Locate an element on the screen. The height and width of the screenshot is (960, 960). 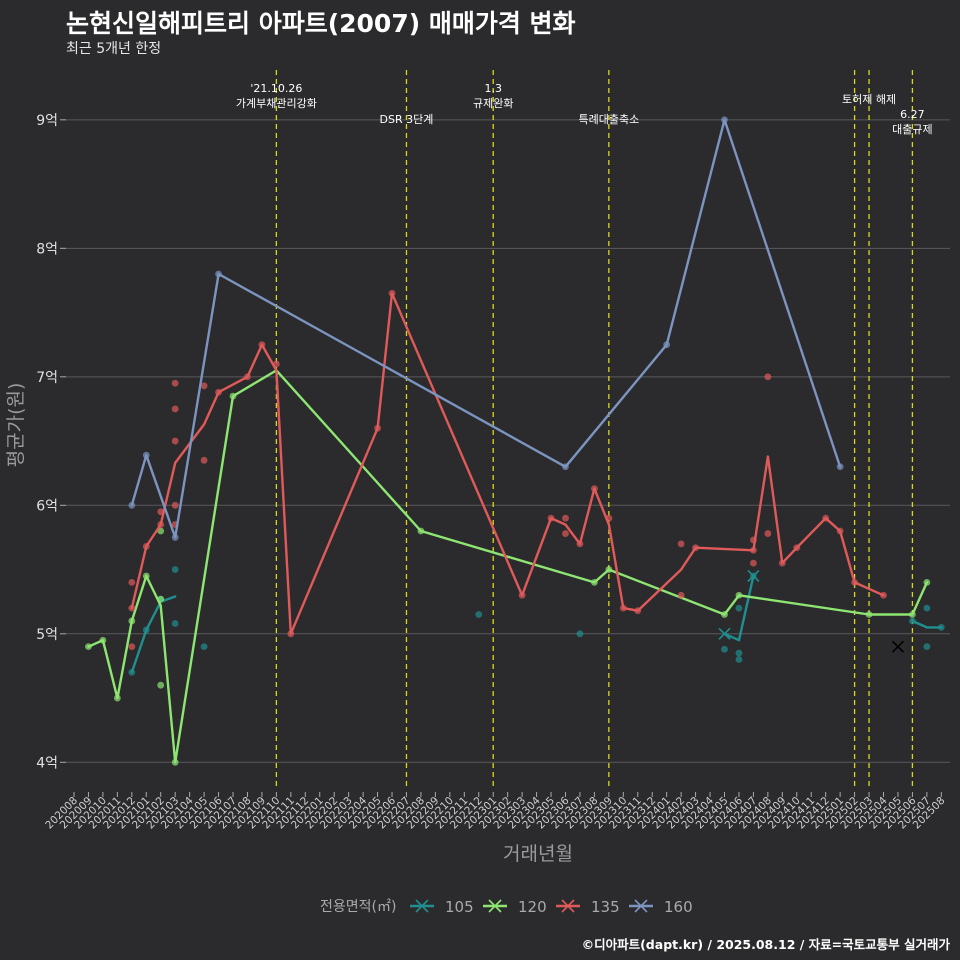
chart-subtitle: 최근 5개년 한정 is located at coordinates (114, 49).